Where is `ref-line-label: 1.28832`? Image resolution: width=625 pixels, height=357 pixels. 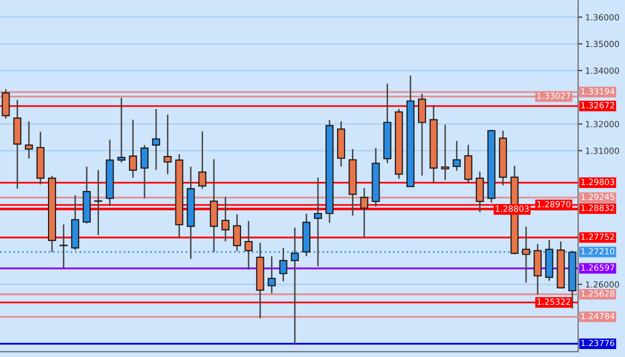
ref-line-label: 1.28832 is located at coordinates (597, 208).